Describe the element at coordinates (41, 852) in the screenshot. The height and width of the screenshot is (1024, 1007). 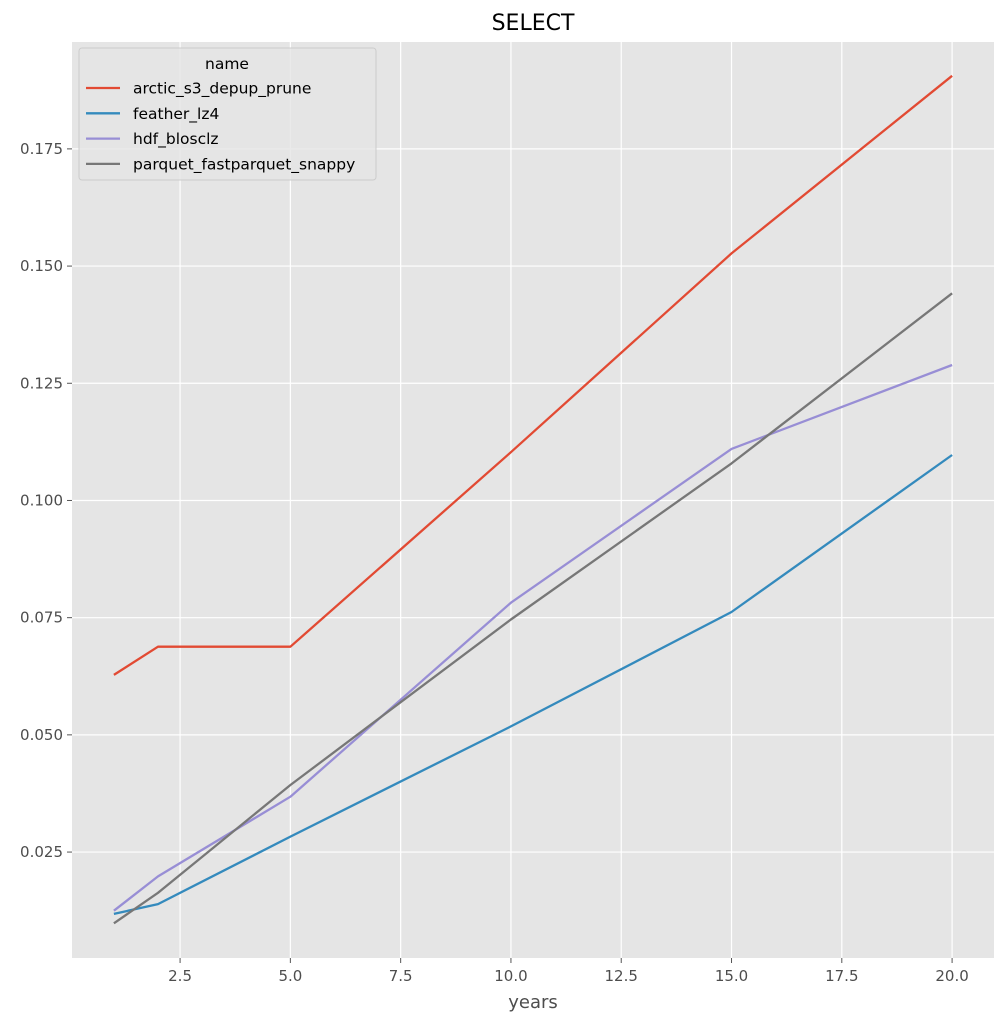
I see `y-tick-label: 0.025` at that location.